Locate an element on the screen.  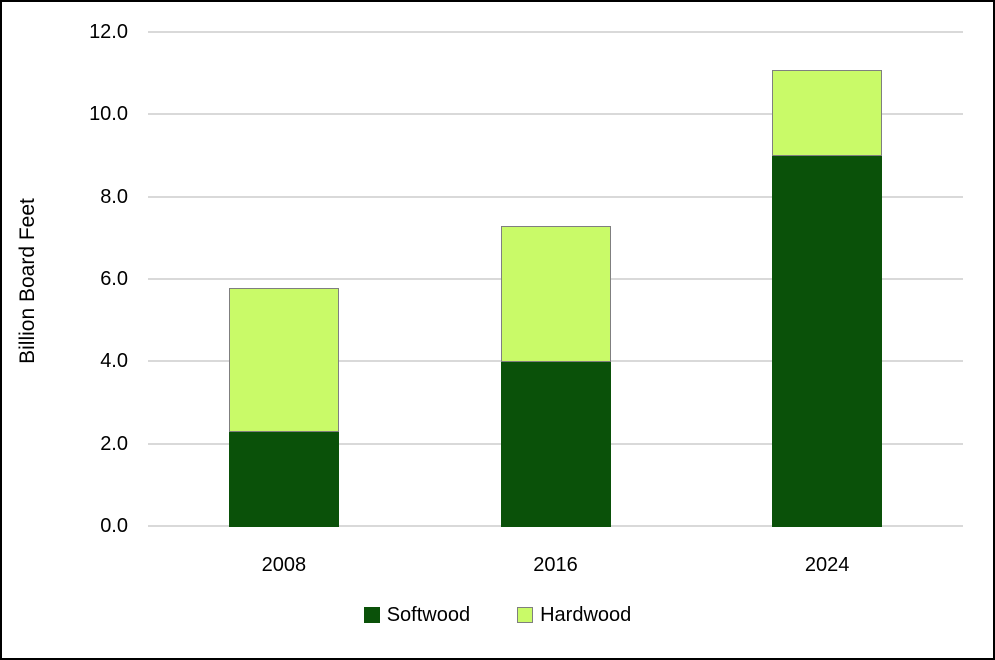
x-axis-label-2016: 2016 is located at coordinates (555, 565).